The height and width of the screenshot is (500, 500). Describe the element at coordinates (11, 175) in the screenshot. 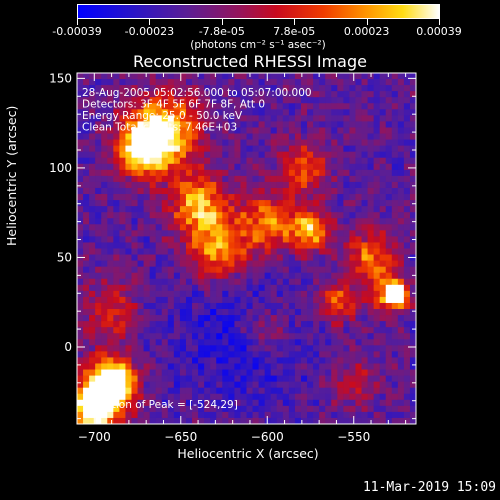

I see `y-axis-label: Heliocentric Y (arcsec)` at that location.